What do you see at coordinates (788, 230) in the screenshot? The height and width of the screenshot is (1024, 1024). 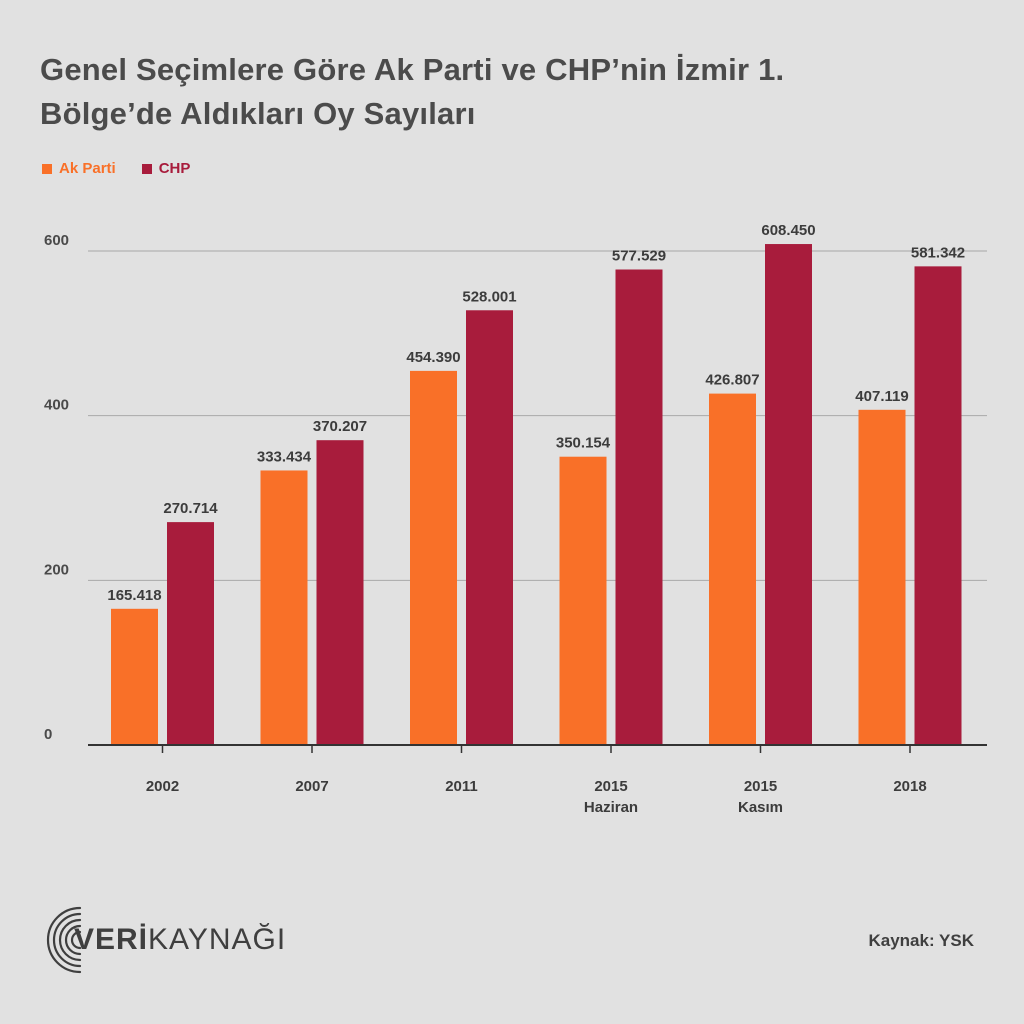 I see `data-label-chp: 608.450` at bounding box center [788, 230].